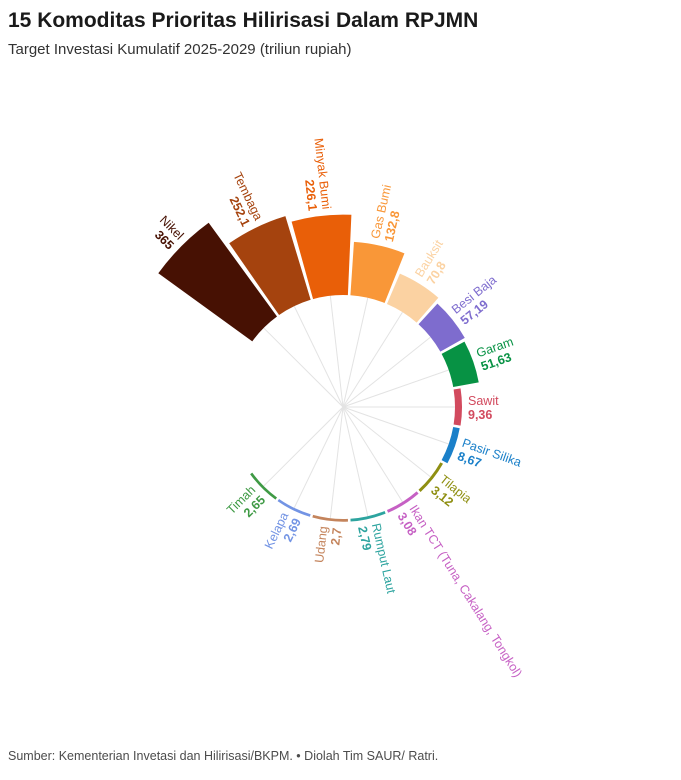 The height and width of the screenshot is (780, 681). Describe the element at coordinates (478, 300) in the screenshot. I see `label-besi-baja: Besi Baja57,19` at that location.